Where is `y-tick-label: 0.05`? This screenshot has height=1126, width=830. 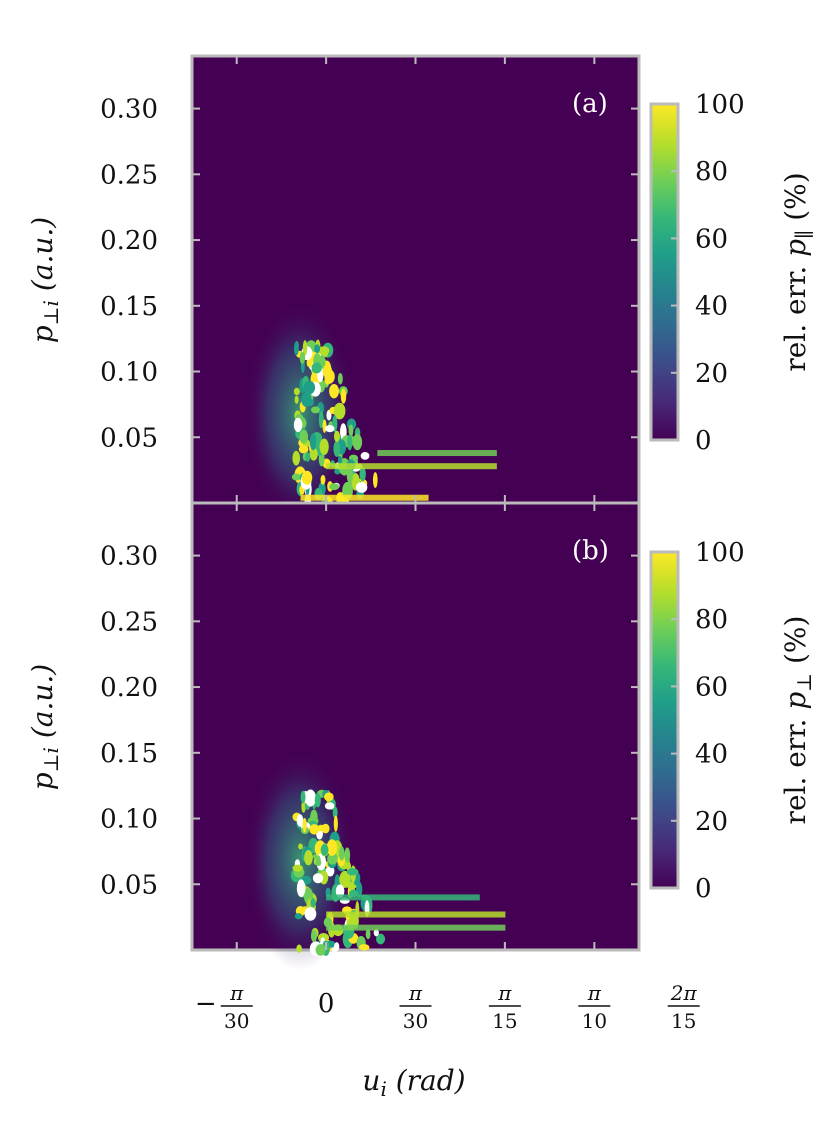 y-tick-label: 0.05 is located at coordinates (129, 438).